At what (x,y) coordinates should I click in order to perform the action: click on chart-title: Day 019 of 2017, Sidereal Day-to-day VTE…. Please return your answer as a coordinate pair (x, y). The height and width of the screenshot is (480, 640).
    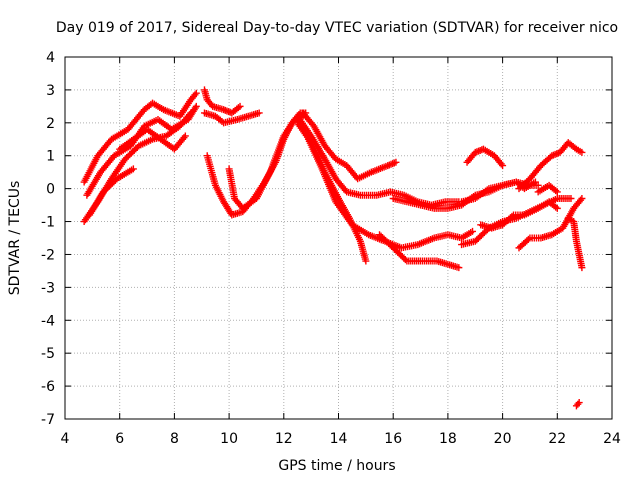
    Looking at the image, I should click on (337, 28).